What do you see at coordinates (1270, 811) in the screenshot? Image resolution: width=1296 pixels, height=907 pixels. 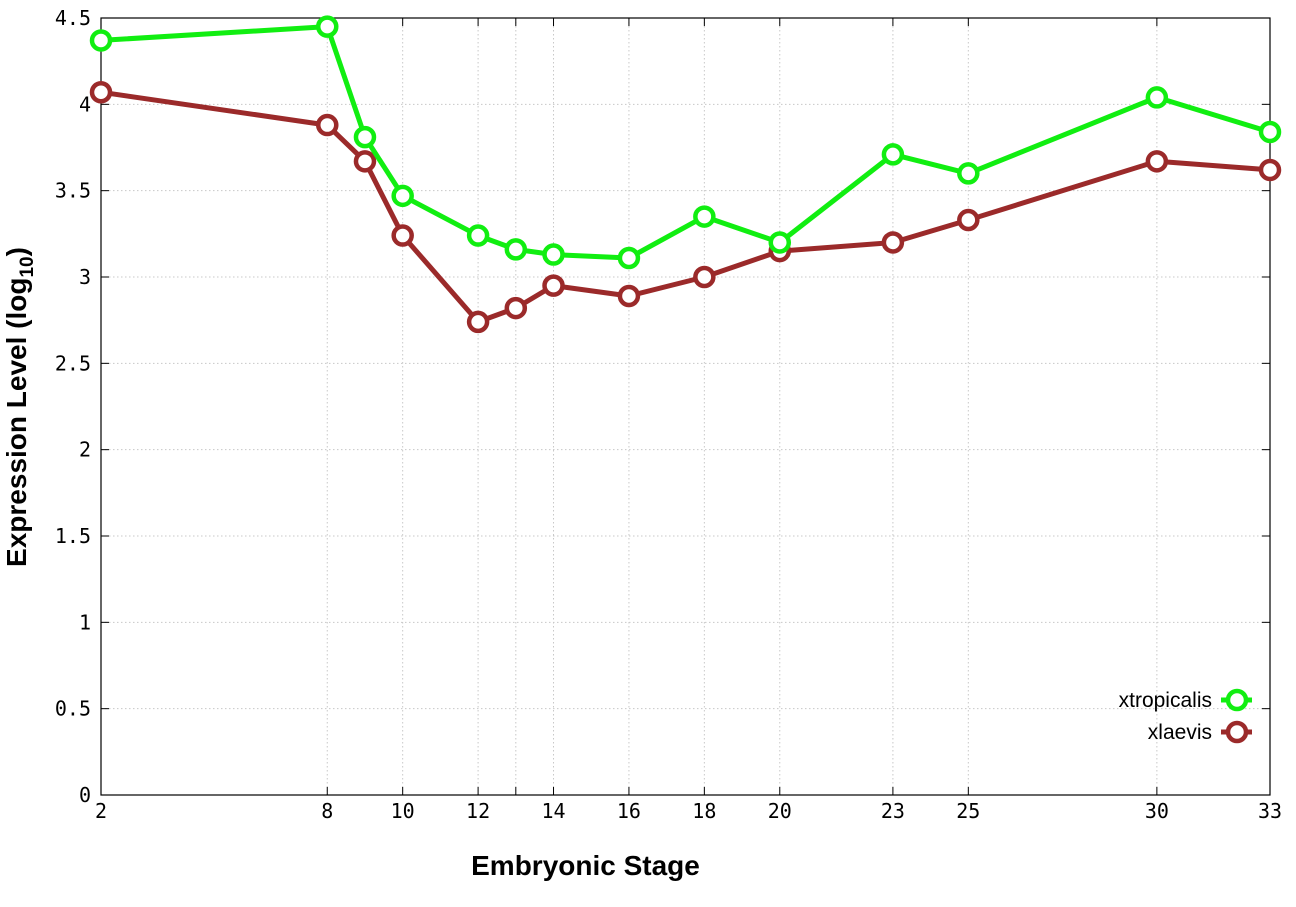 I see `x-tick-label: 33` at bounding box center [1270, 811].